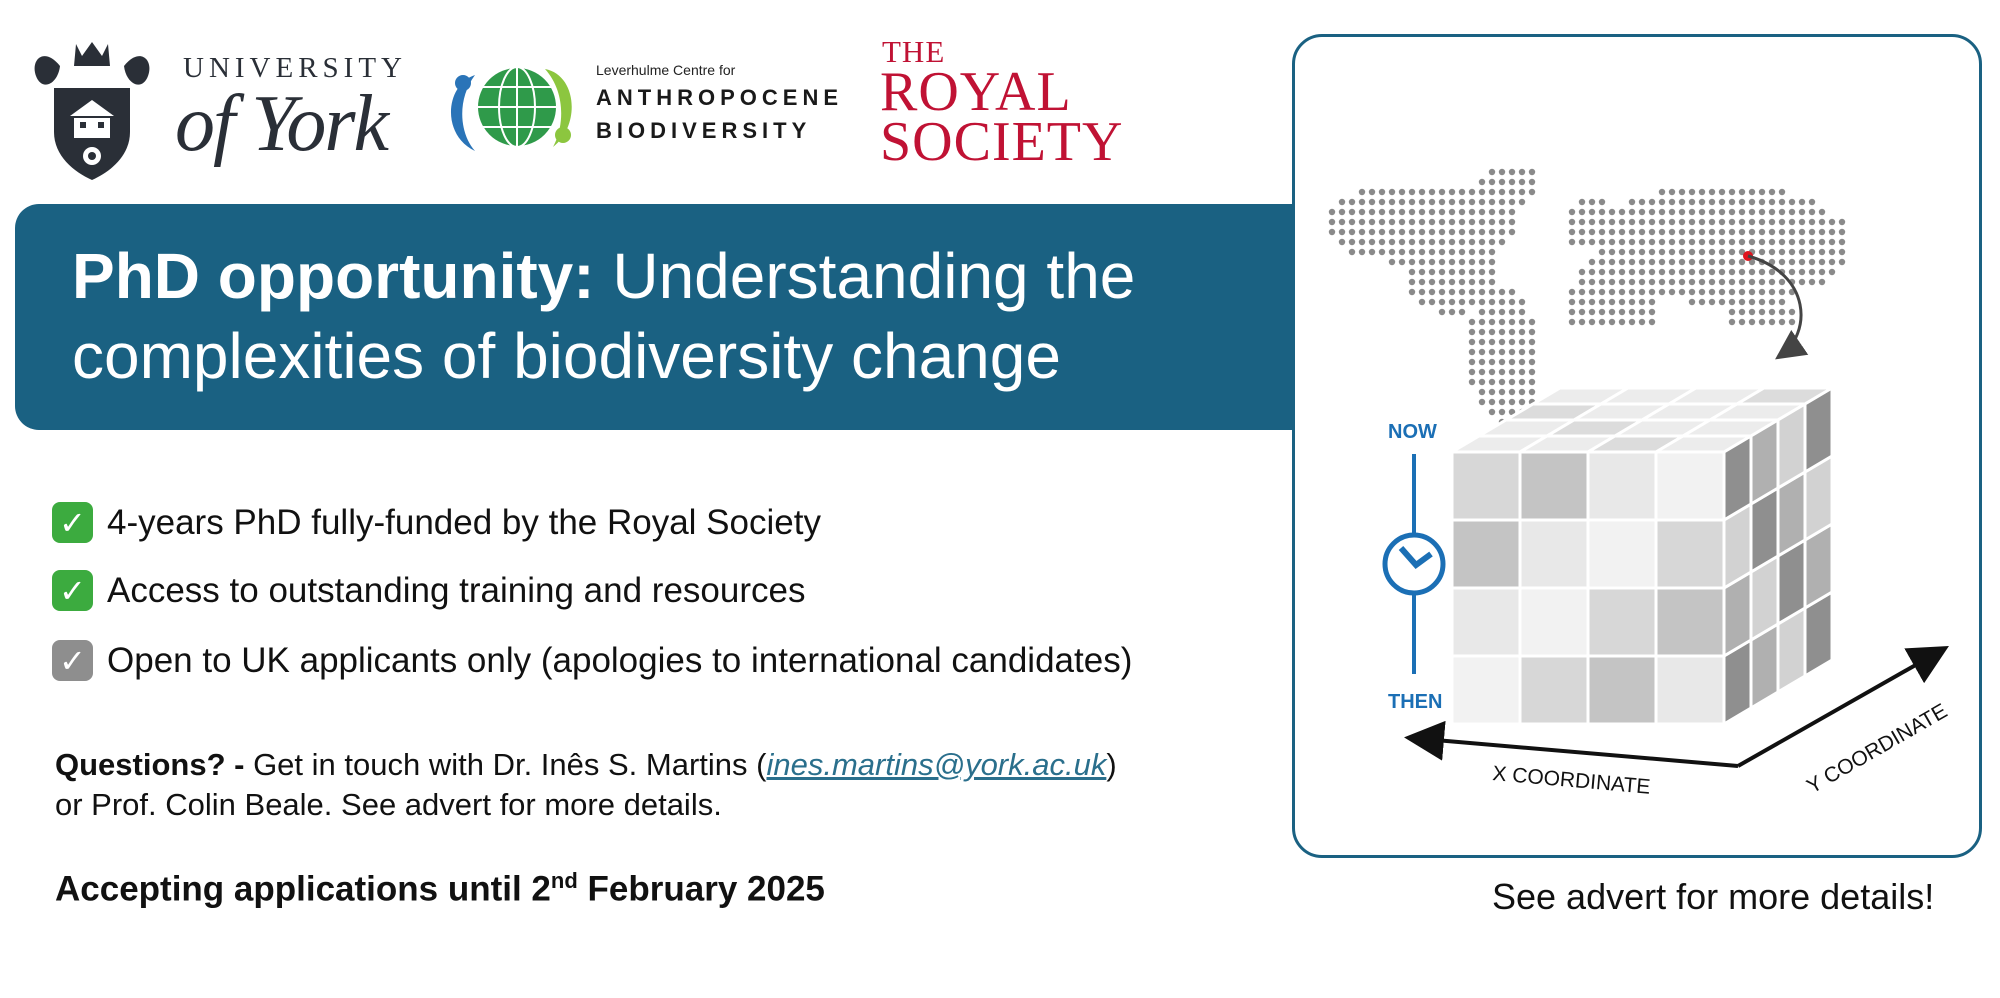 The image size is (2000, 998). What do you see at coordinates (295, 68) in the screenshot?
I see `york-logo-line1: UNIVERSITY` at bounding box center [295, 68].